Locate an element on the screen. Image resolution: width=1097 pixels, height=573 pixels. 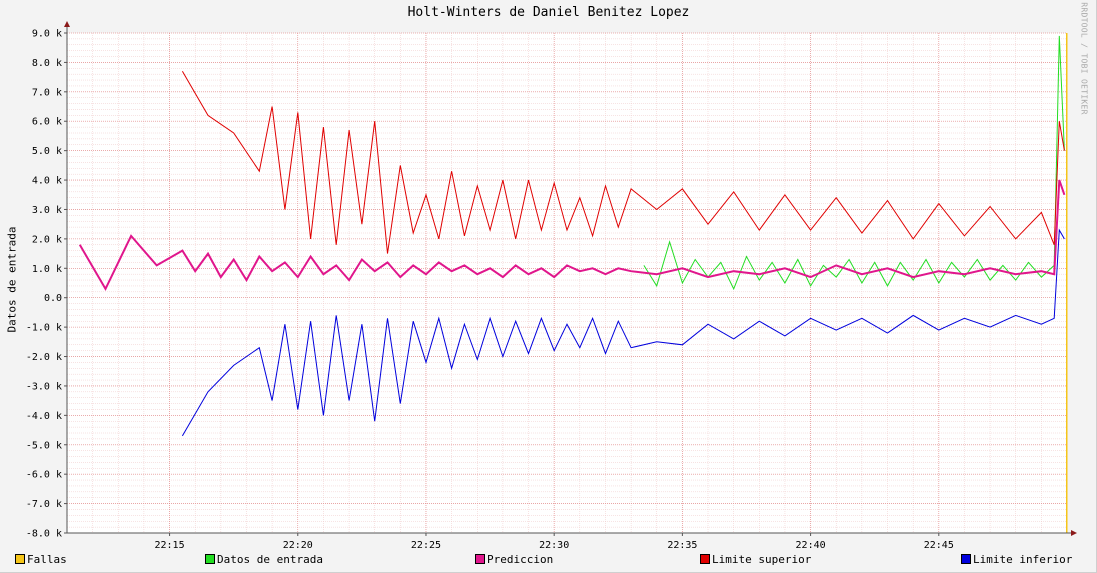
y-tick-label: -1.0 k is located at coordinates (44, 328).